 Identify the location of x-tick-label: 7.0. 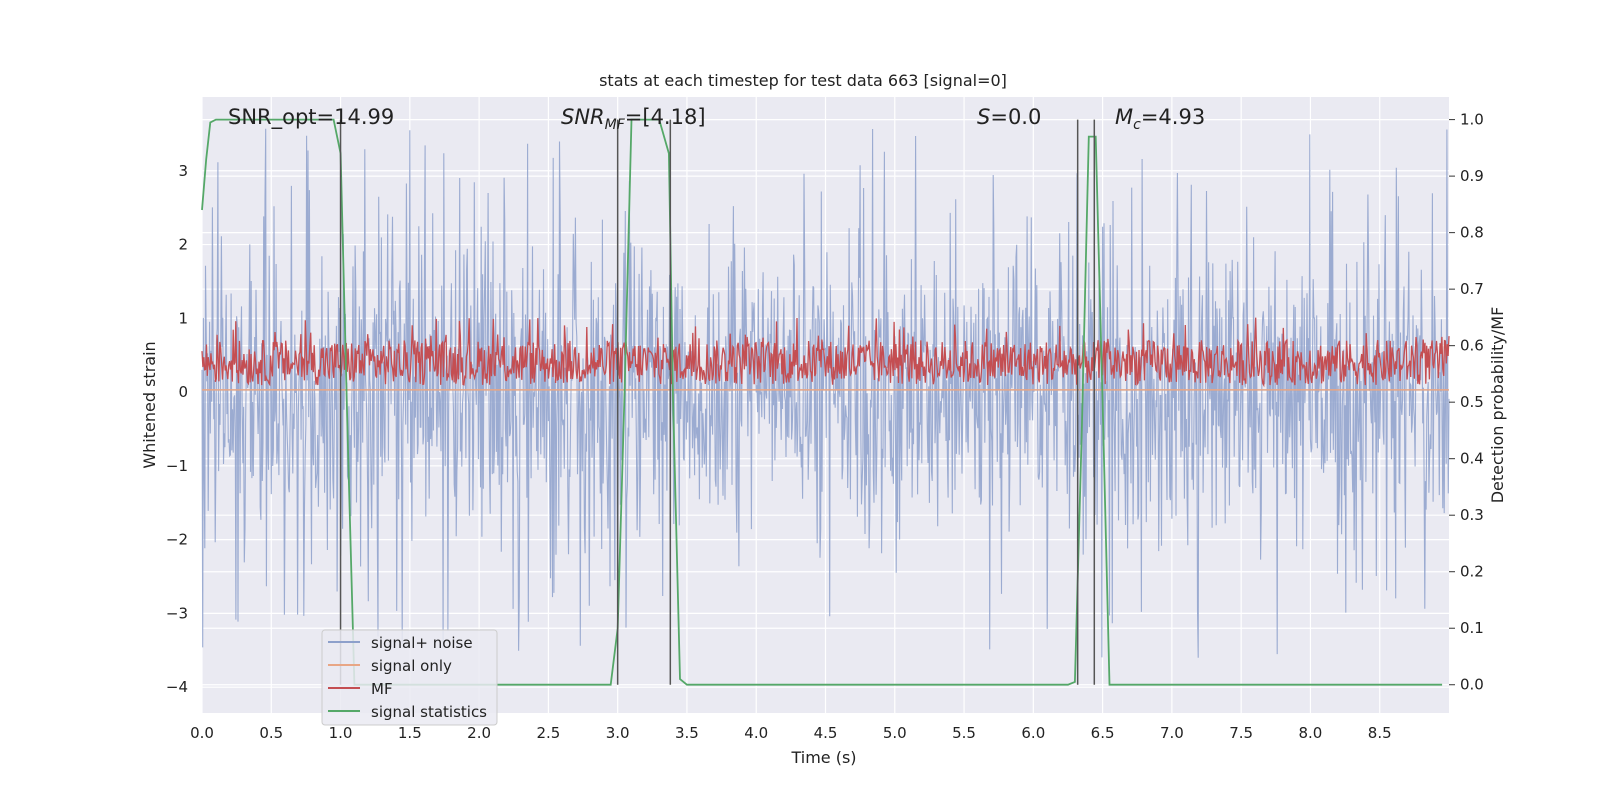
(1172, 733).